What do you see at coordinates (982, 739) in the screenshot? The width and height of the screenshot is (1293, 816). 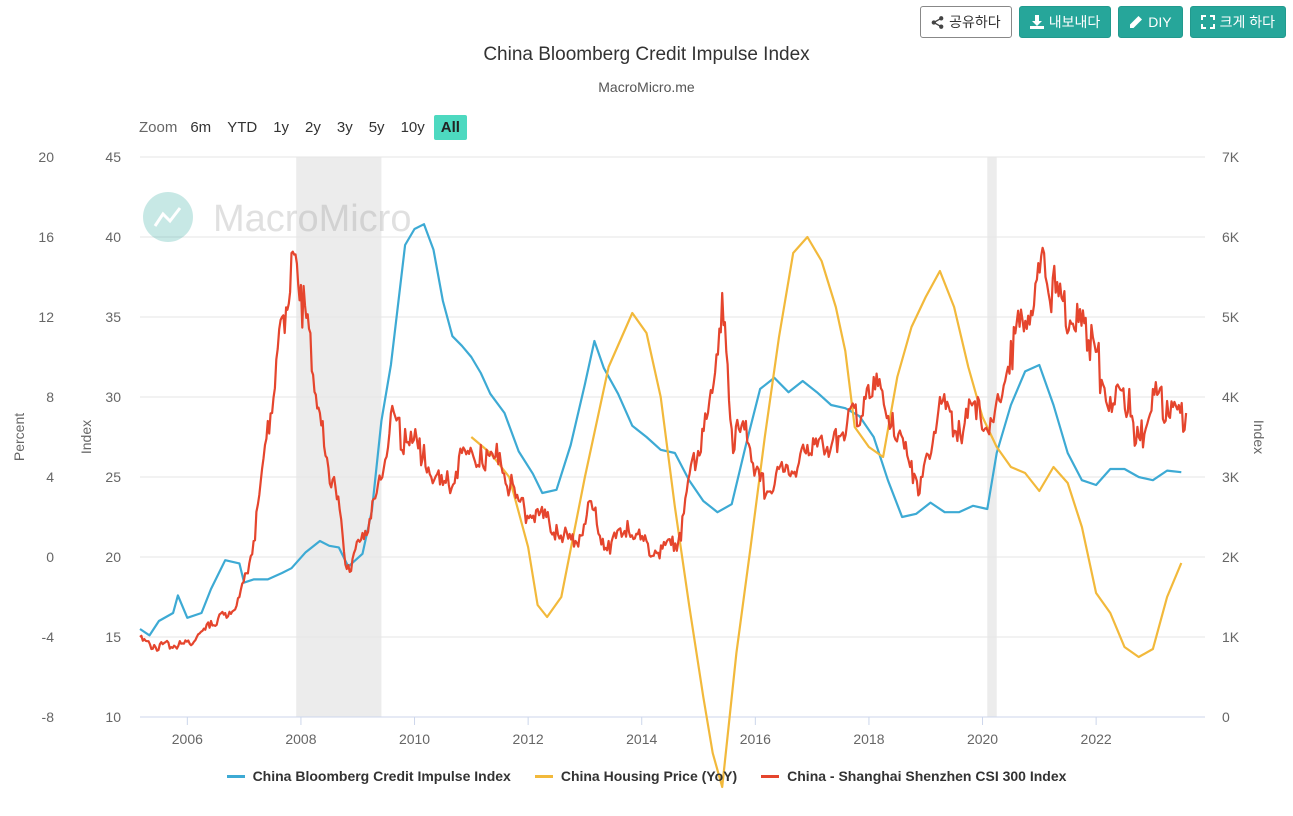 I see `x-tick-label: 2020` at bounding box center [982, 739].